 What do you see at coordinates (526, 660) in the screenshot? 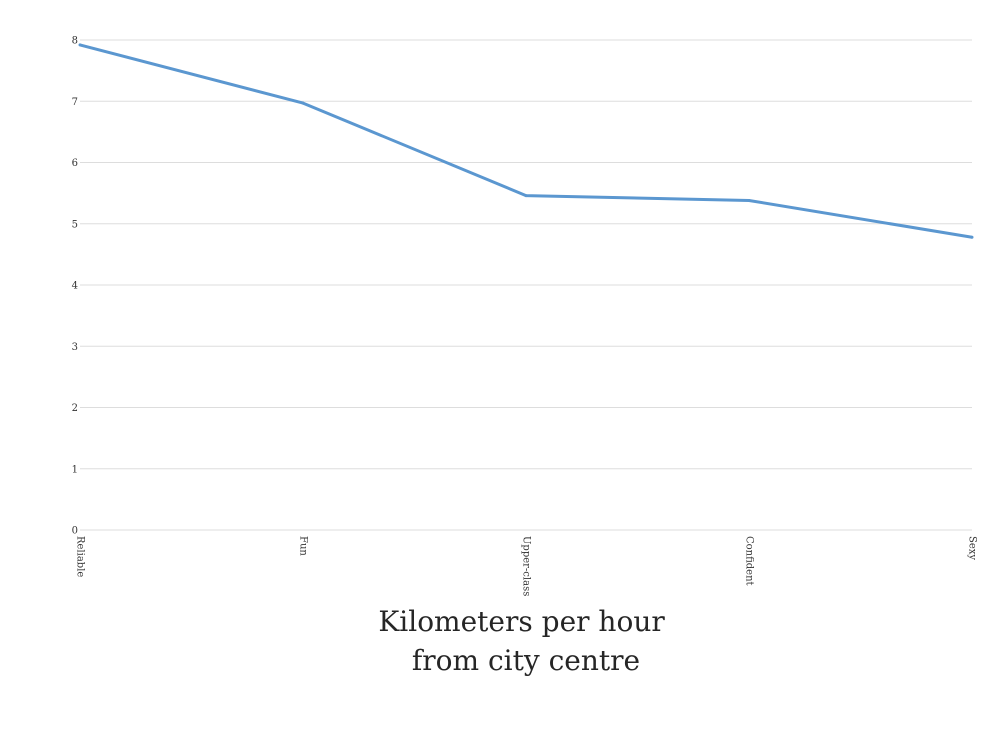
I see `x-axis-label-line-2: from city centre` at bounding box center [526, 660].